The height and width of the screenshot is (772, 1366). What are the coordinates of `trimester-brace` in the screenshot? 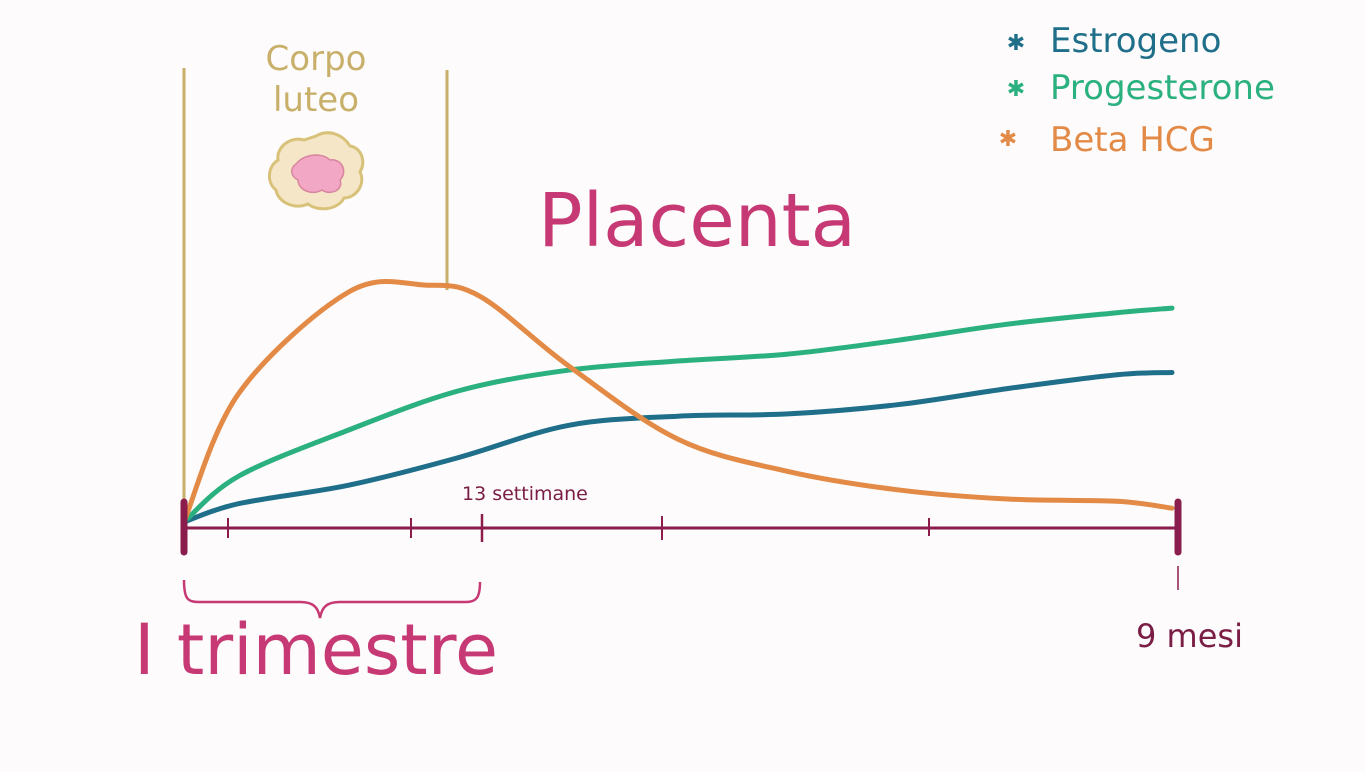 It's located at (332, 599).